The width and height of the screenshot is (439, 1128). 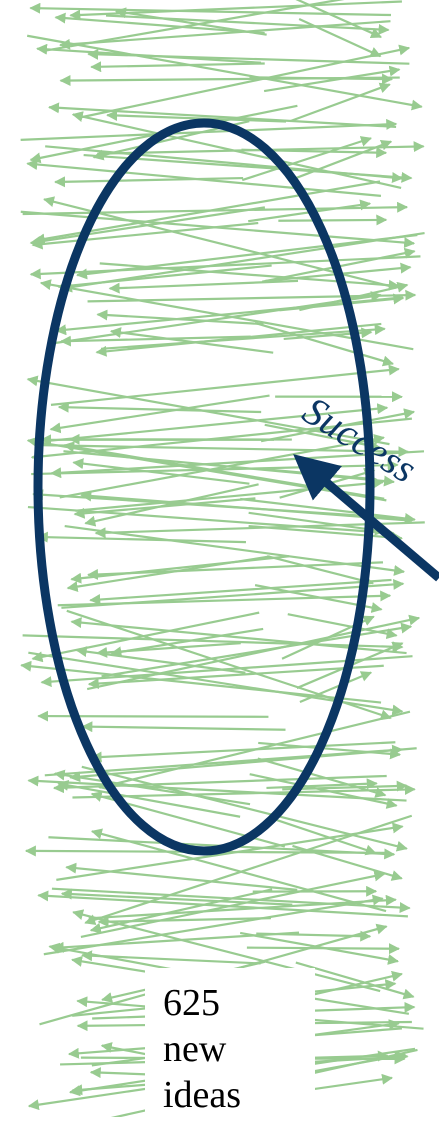 What do you see at coordinates (202, 1049) in the screenshot?
I see `new-ideas-label: 625 new ideas` at bounding box center [202, 1049].